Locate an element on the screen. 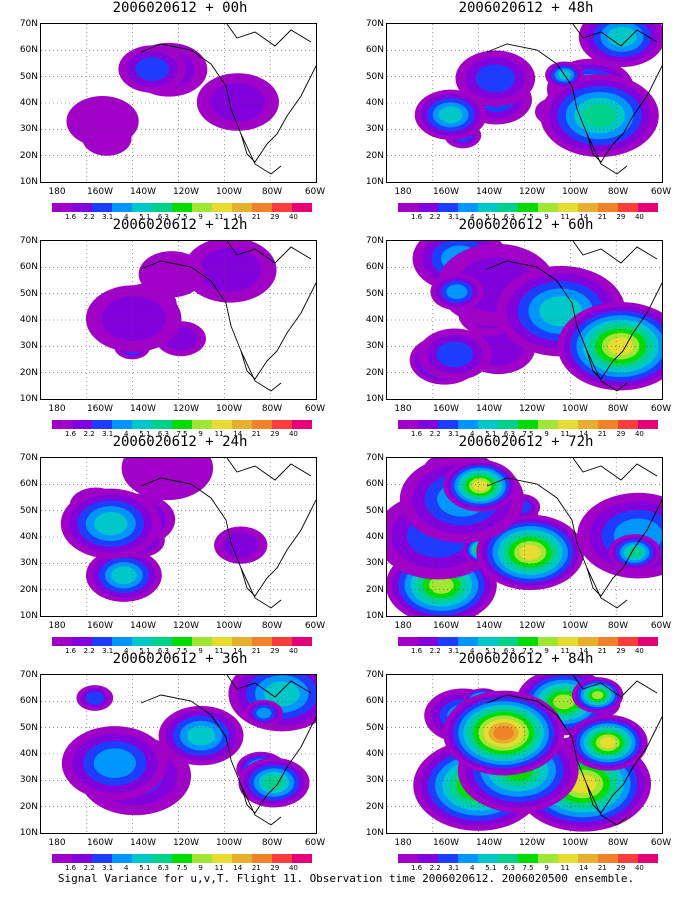 The height and width of the screenshot is (900, 692). colorbar-tick-label: 6.3 is located at coordinates (509, 434).